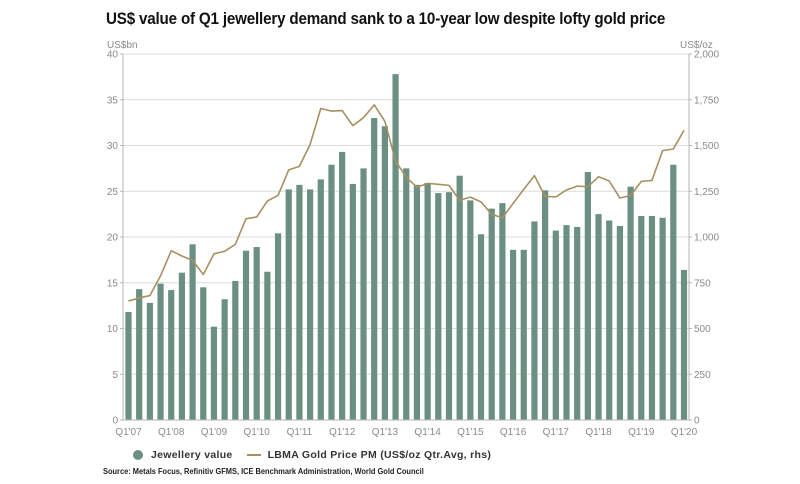  I want to click on x-tick-label: Q1'09, so click(214, 432).